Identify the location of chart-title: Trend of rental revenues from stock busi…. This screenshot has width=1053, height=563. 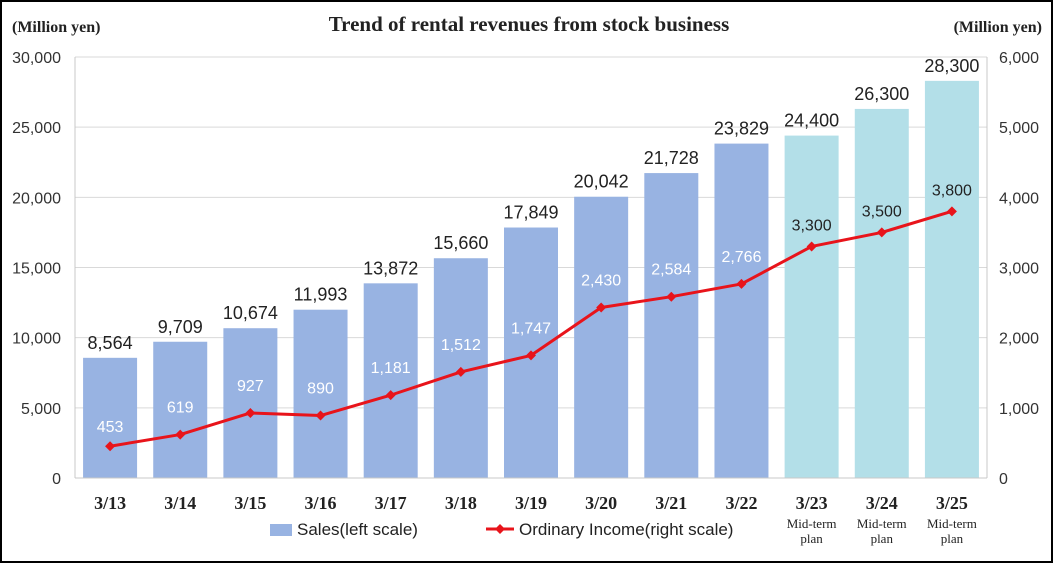
(529, 24).